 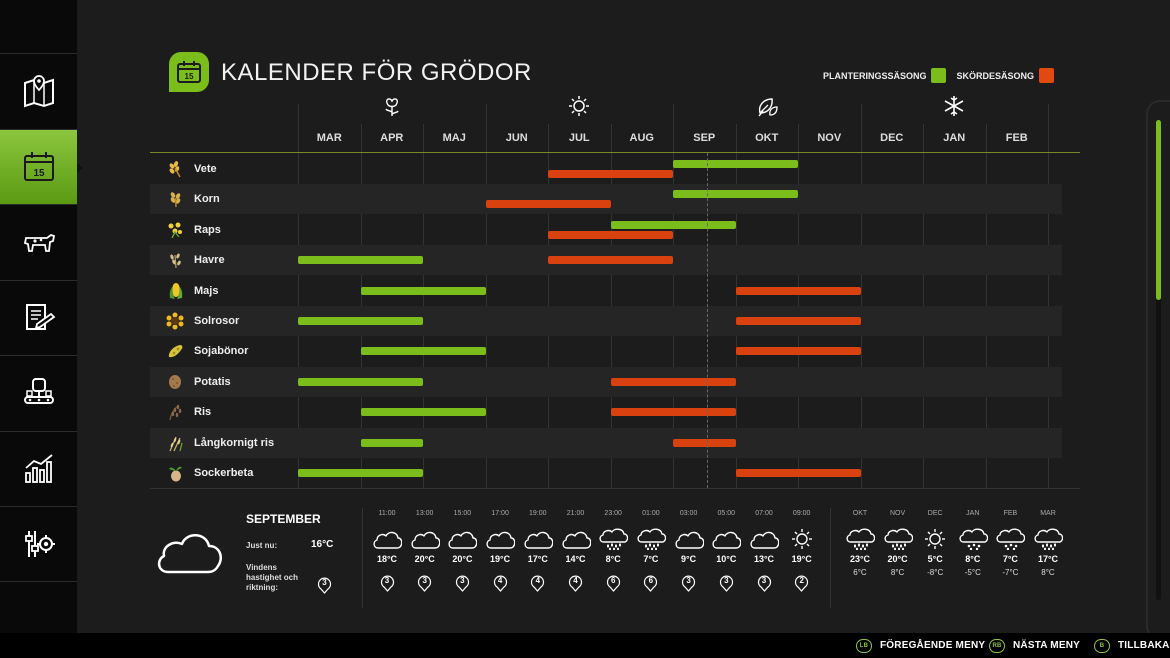 I want to click on wind-indicator: 6, so click(x=650, y=583).